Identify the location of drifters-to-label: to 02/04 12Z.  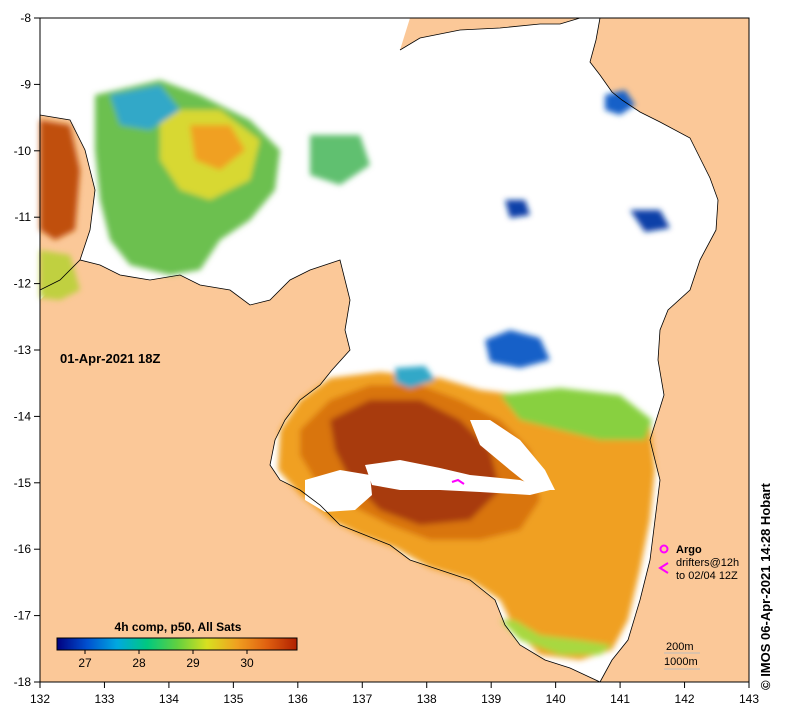
(707, 576).